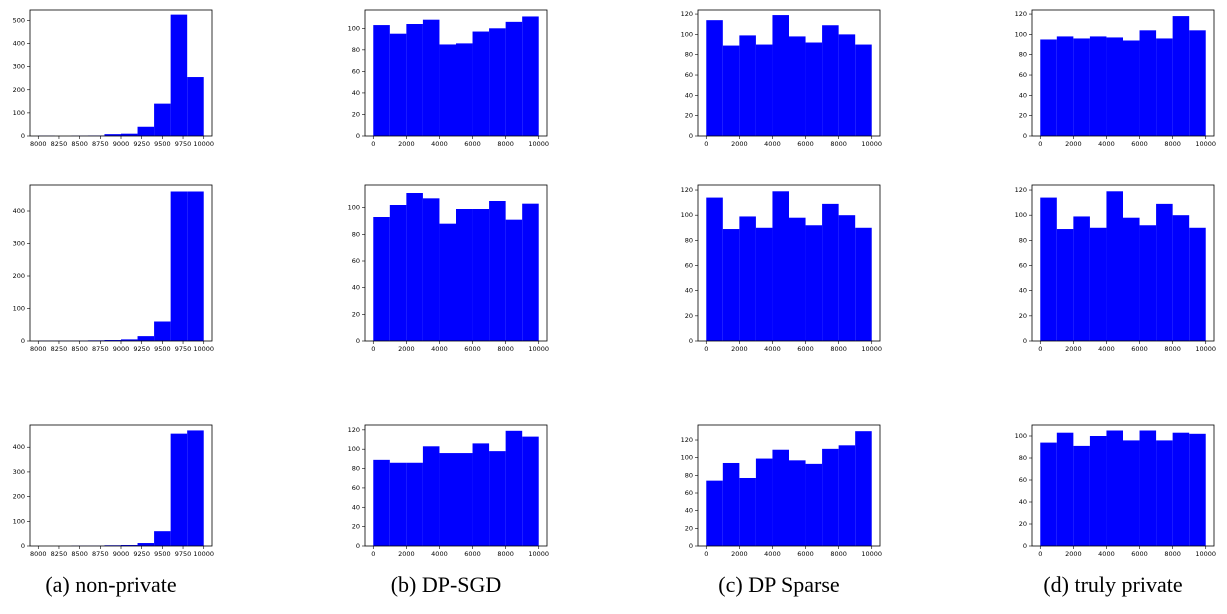 The image size is (1227, 614). Describe the element at coordinates (19, 20) in the screenshot. I see `y-tick-label: 500` at that location.